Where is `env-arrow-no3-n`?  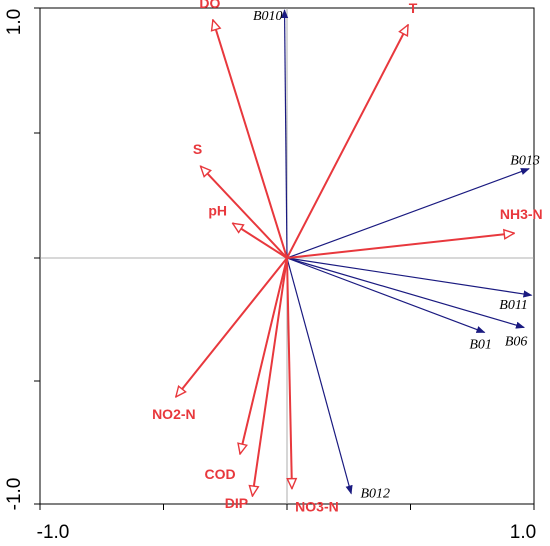
env-arrow-no3-n is located at coordinates (289, 373).